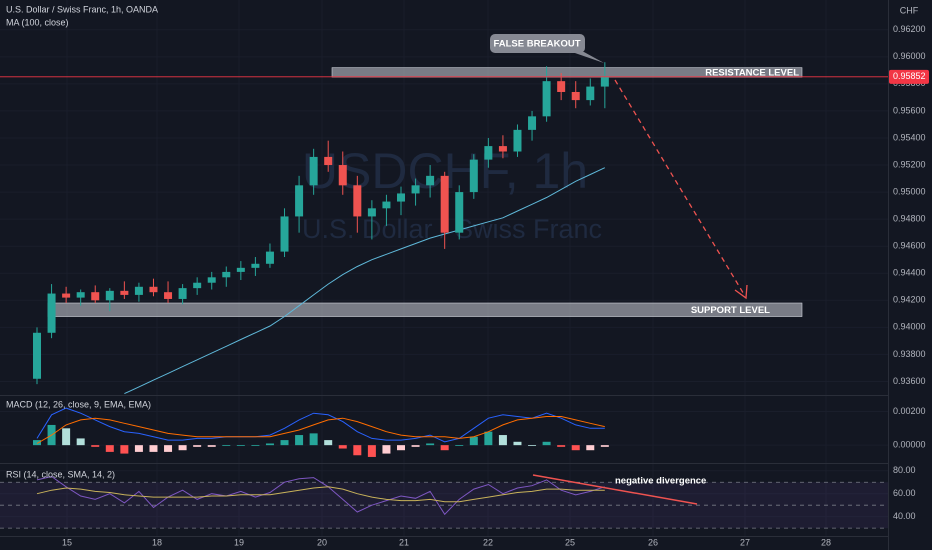 The height and width of the screenshot is (550, 932). What do you see at coordinates (909, 300) in the screenshot?
I see `y-tick-label: 0.94200` at bounding box center [909, 300].